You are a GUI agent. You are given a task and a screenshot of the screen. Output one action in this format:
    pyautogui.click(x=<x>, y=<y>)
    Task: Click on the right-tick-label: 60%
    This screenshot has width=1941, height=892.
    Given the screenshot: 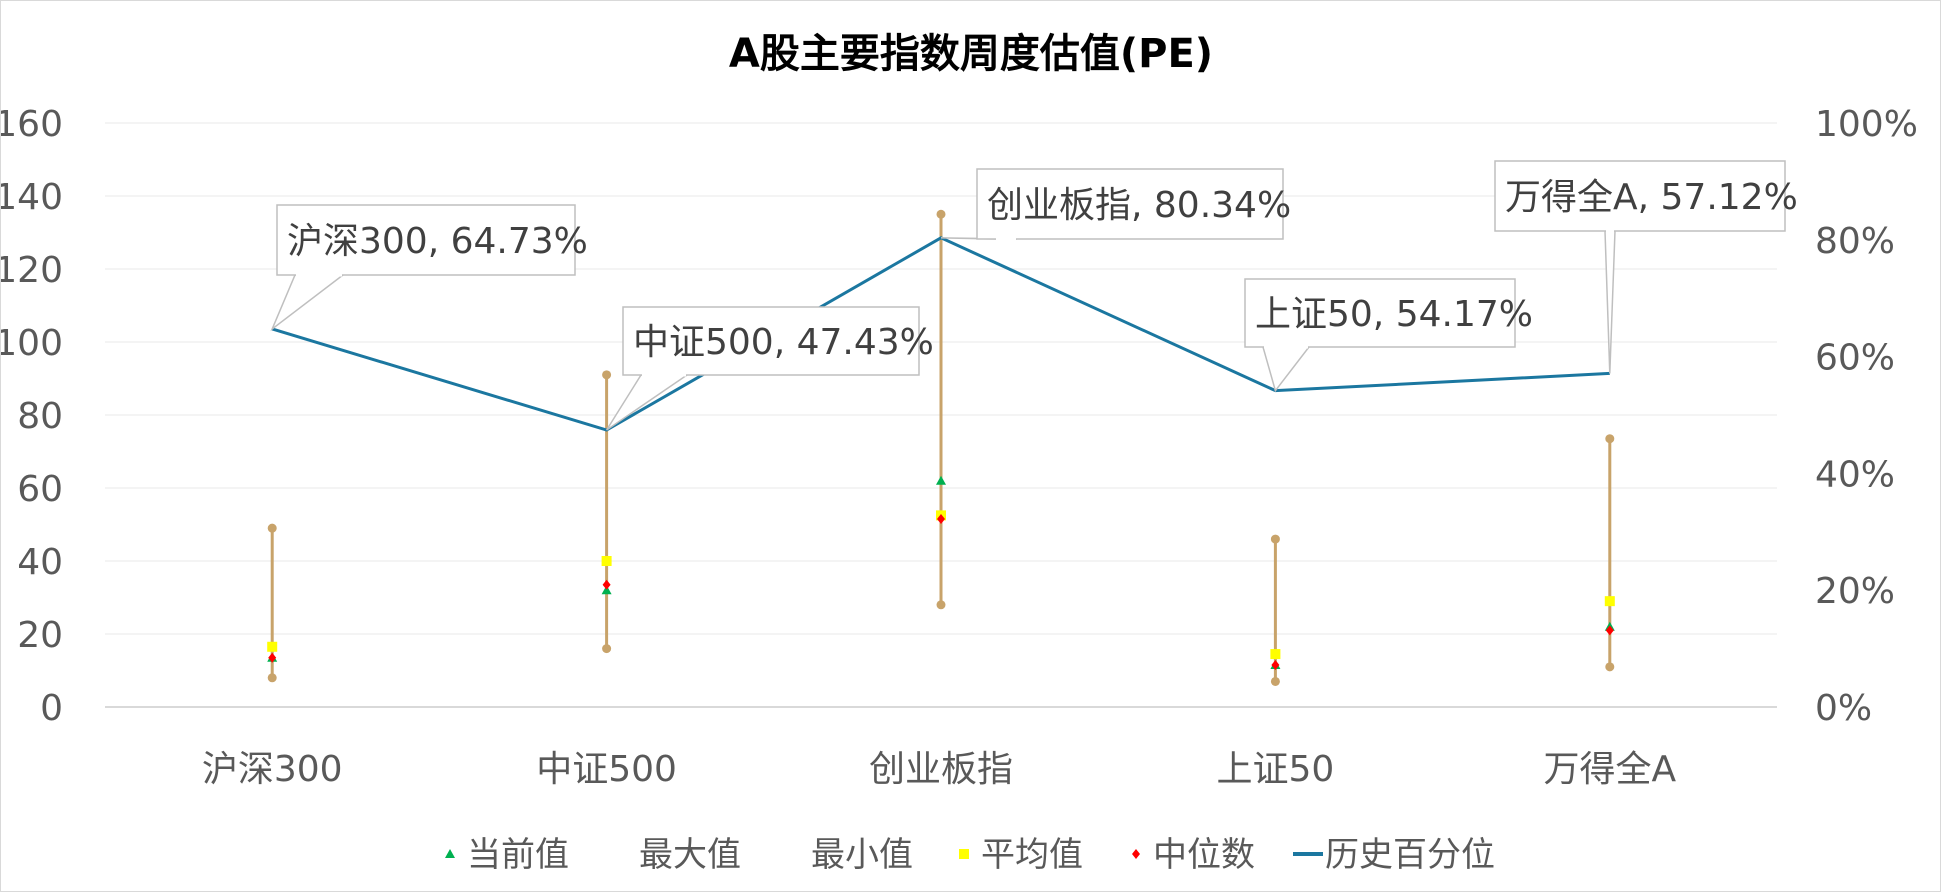 What is the action you would take?
    pyautogui.click(x=1855, y=358)
    